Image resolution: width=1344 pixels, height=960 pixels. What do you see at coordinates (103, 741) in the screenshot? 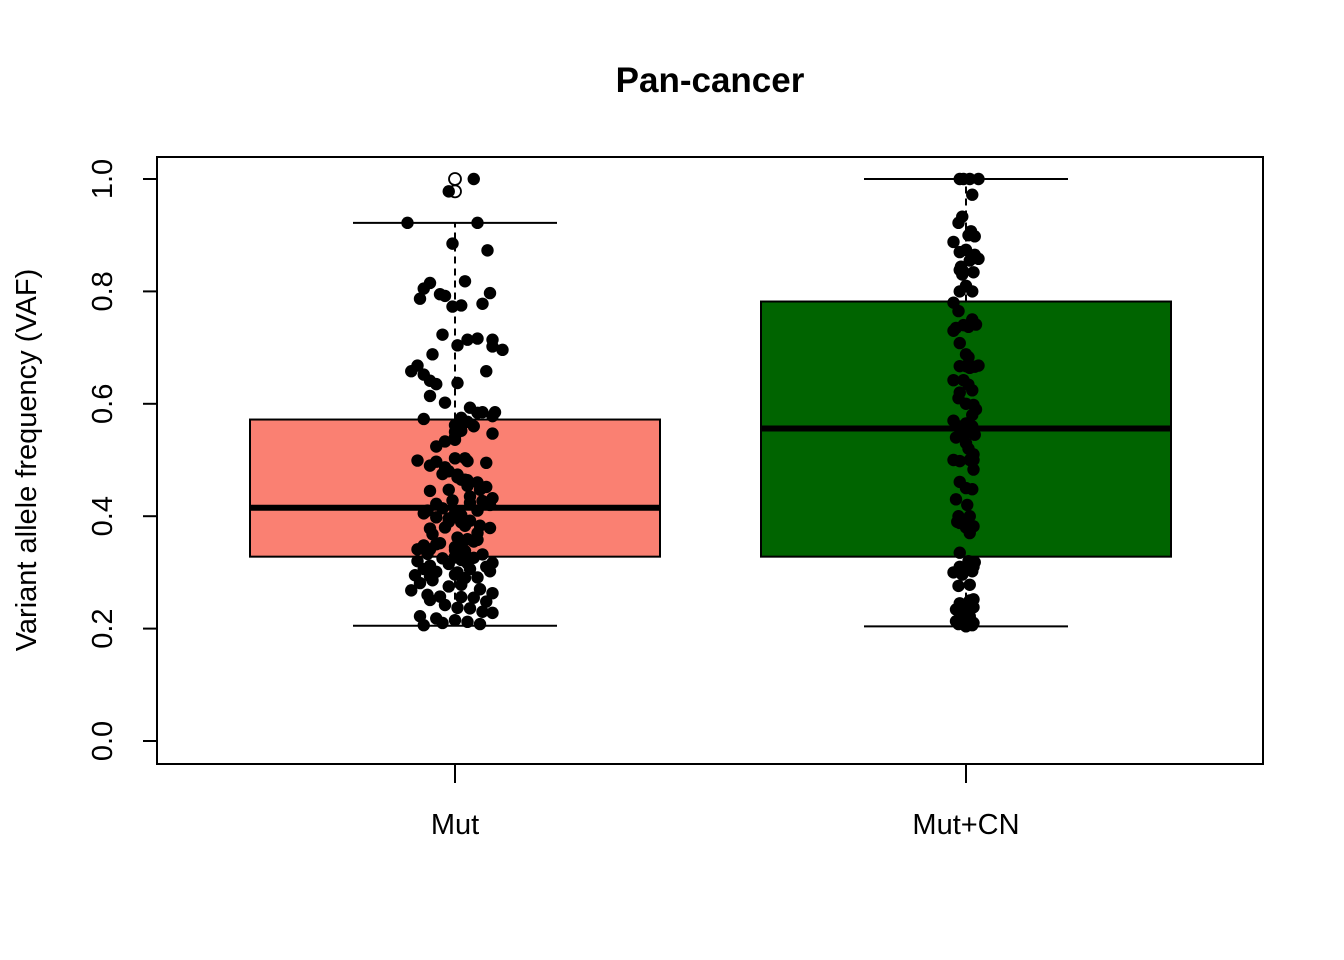
I see `y-tick-label: 0.0` at bounding box center [103, 741].